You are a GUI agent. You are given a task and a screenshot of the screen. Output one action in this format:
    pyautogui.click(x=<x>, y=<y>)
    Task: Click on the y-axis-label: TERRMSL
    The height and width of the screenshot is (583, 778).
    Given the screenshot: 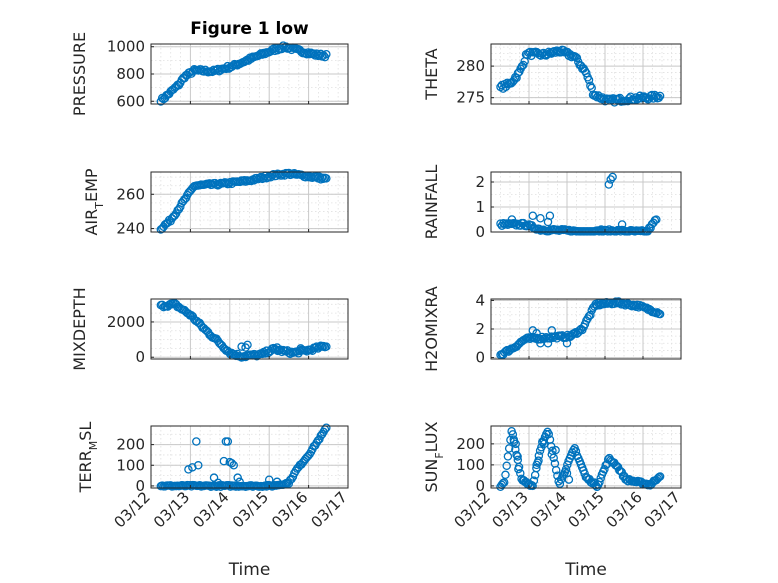 What is the action you would take?
    pyautogui.click(x=88, y=458)
    